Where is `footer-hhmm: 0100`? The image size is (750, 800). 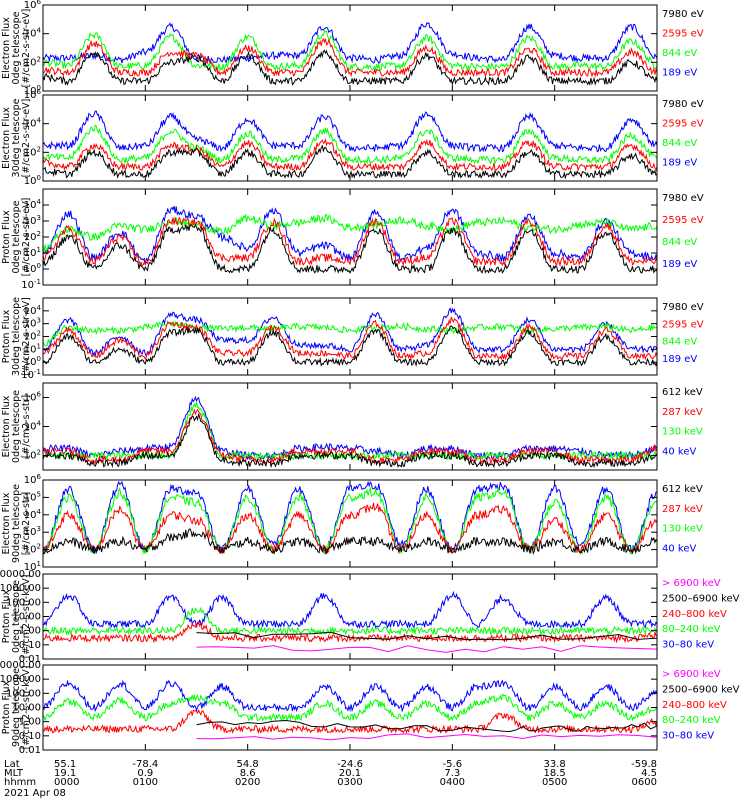
footer-hhmm: 0100 is located at coordinates (145, 782).